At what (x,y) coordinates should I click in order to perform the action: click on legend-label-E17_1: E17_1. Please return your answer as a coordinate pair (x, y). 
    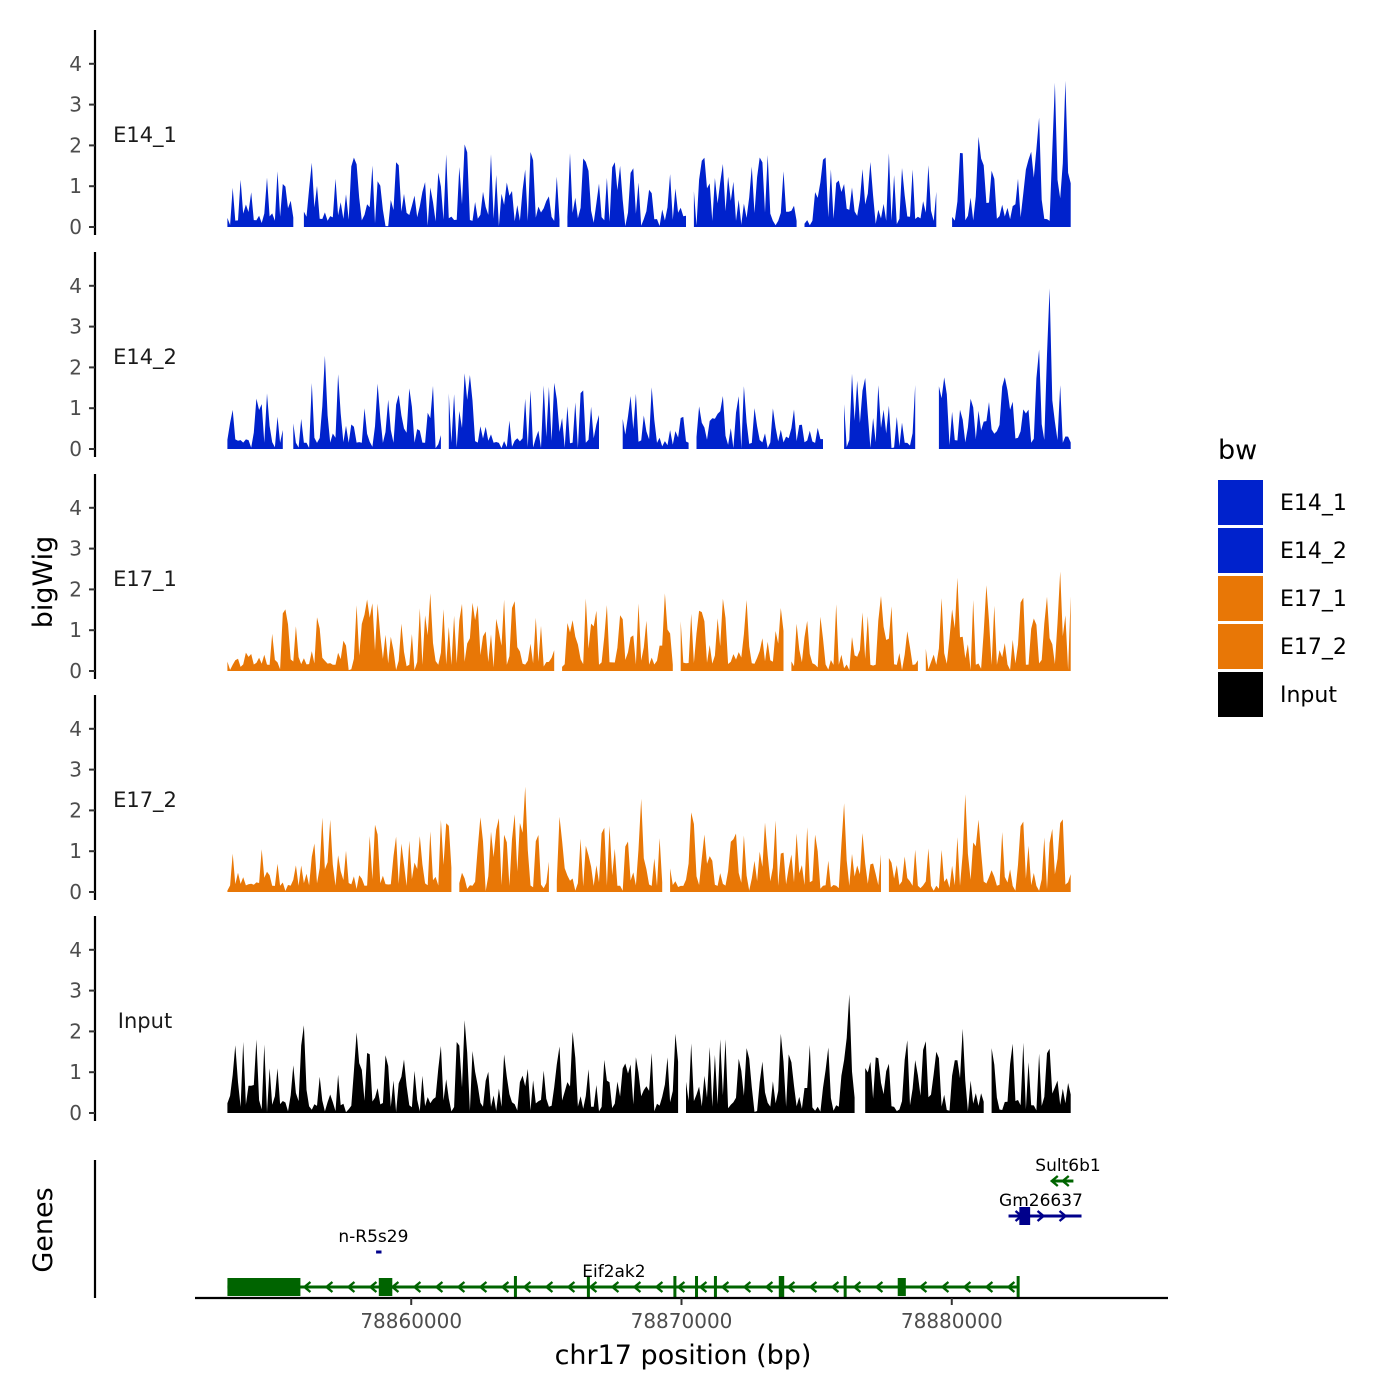
    Looking at the image, I should click on (1313, 599).